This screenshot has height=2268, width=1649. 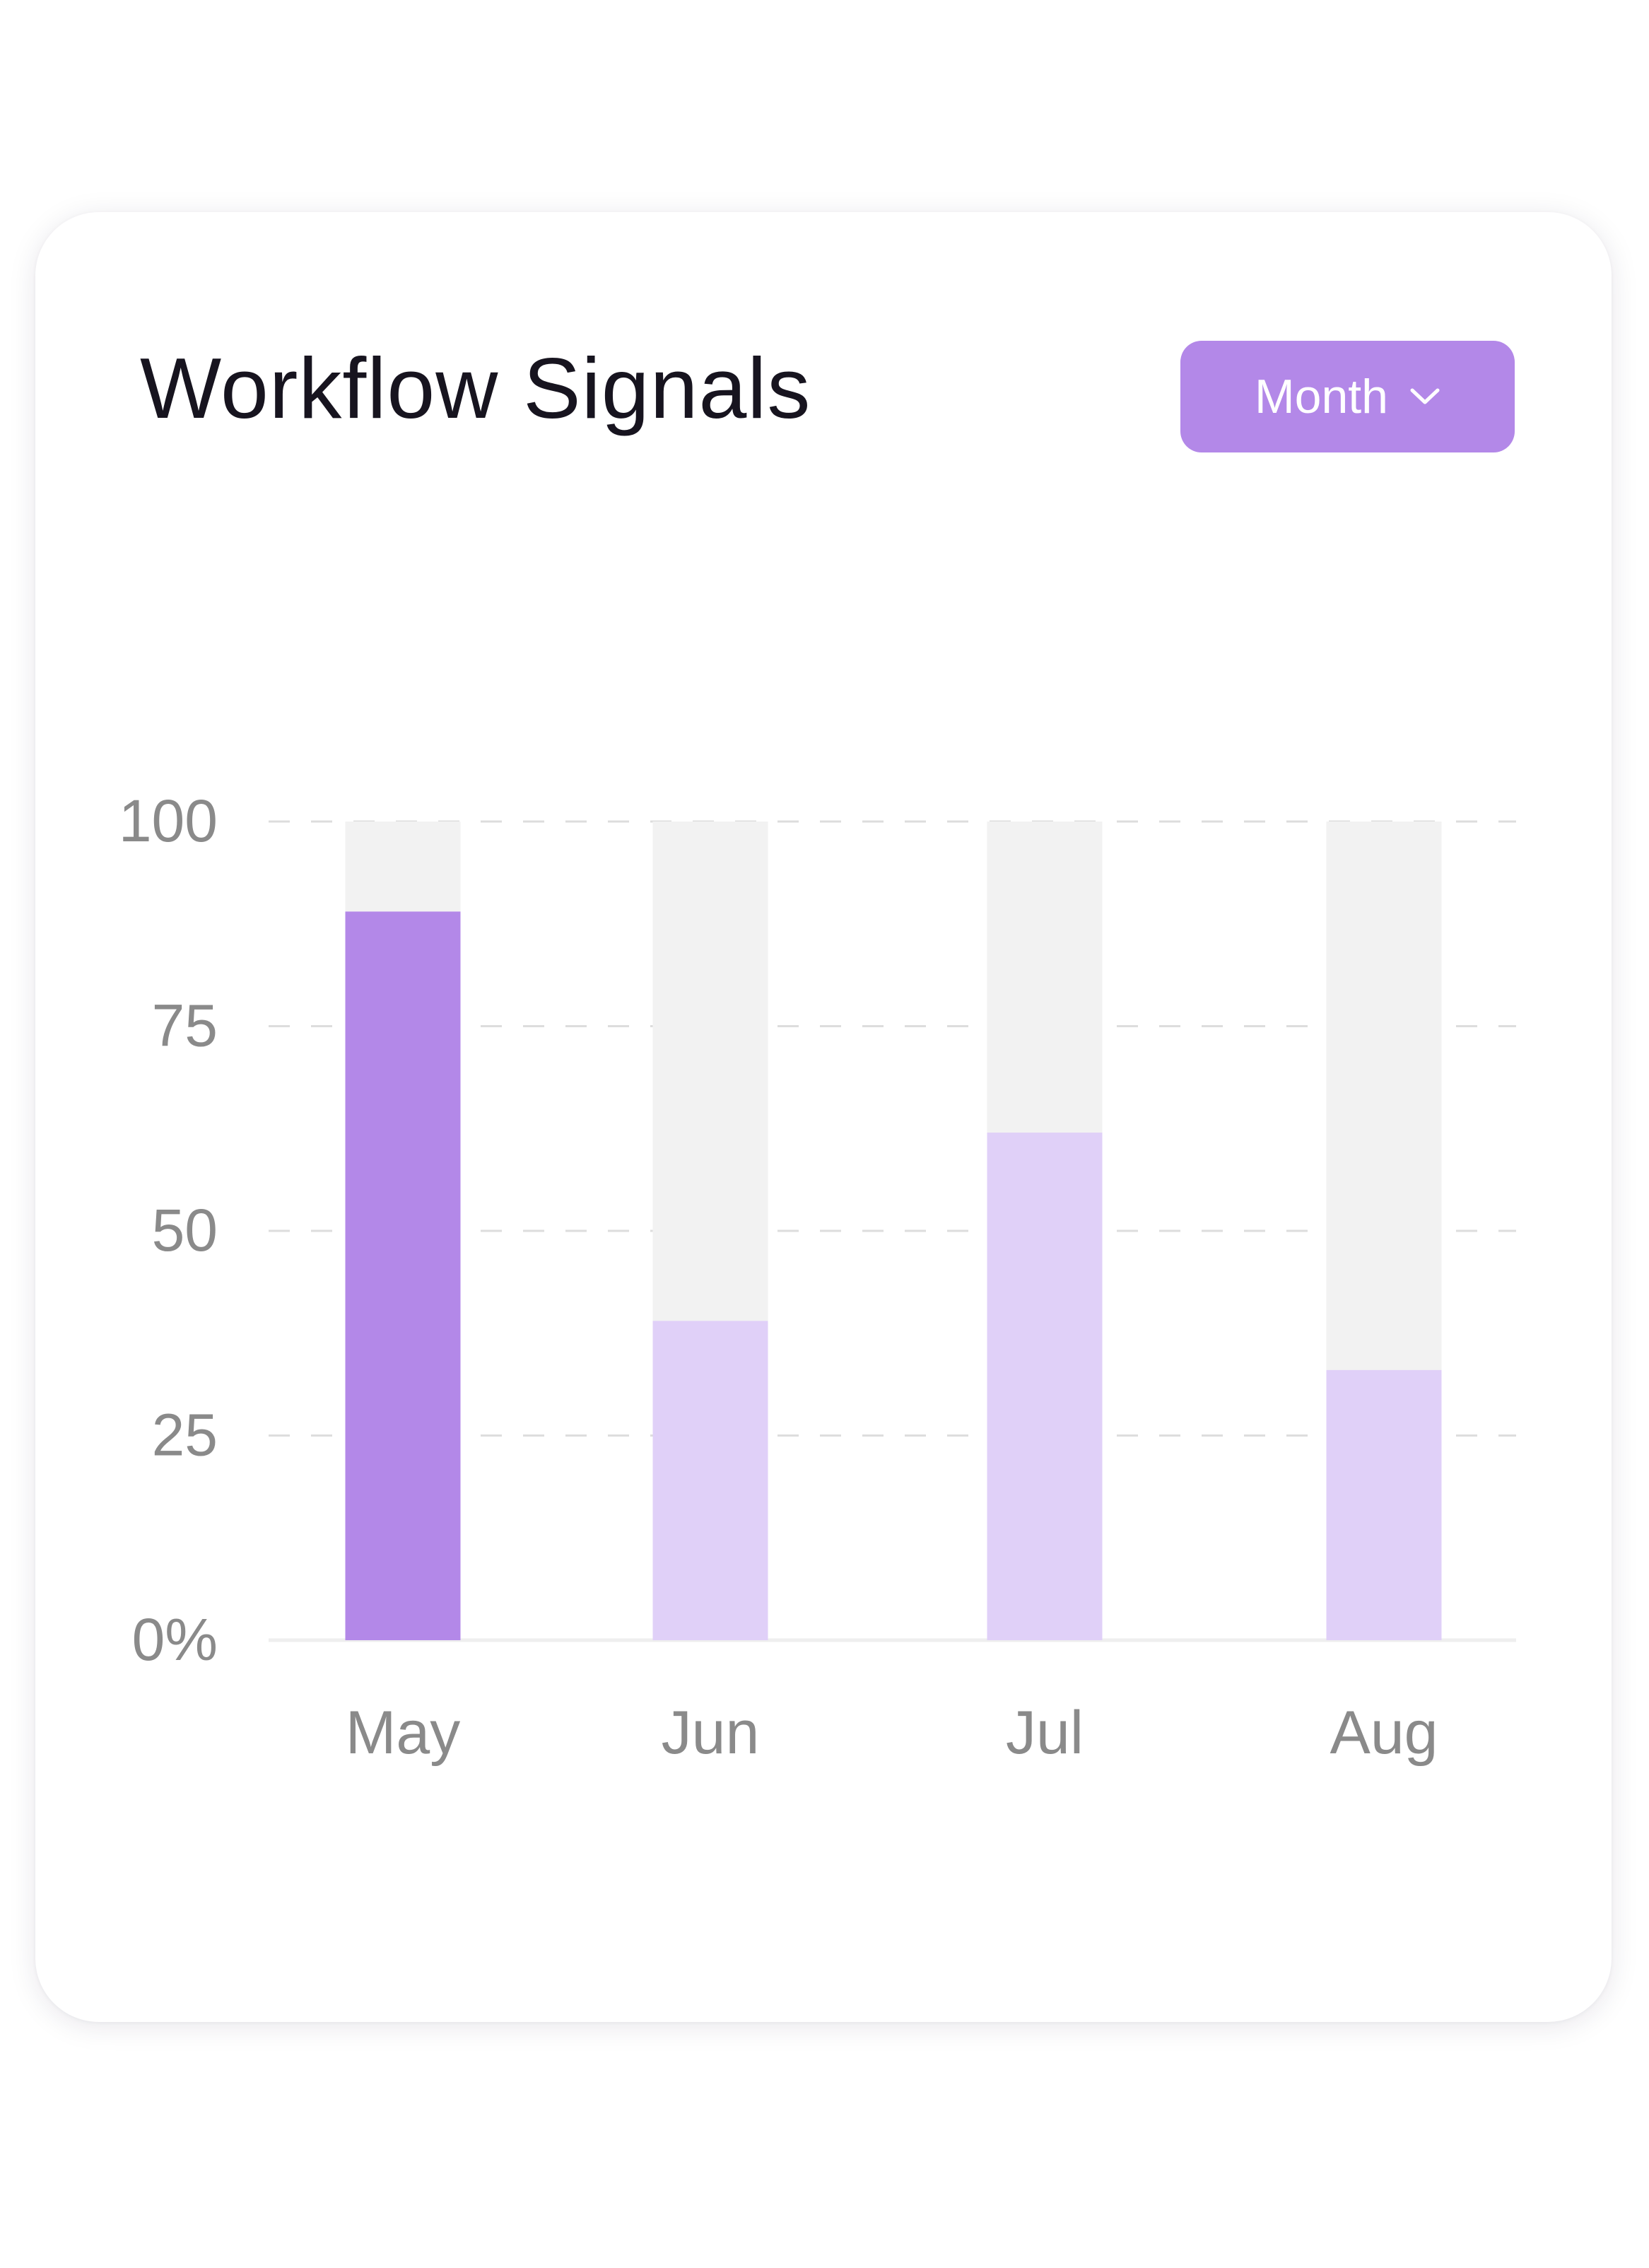 What do you see at coordinates (475, 388) in the screenshot?
I see `card-title: Workflow Signals` at bounding box center [475, 388].